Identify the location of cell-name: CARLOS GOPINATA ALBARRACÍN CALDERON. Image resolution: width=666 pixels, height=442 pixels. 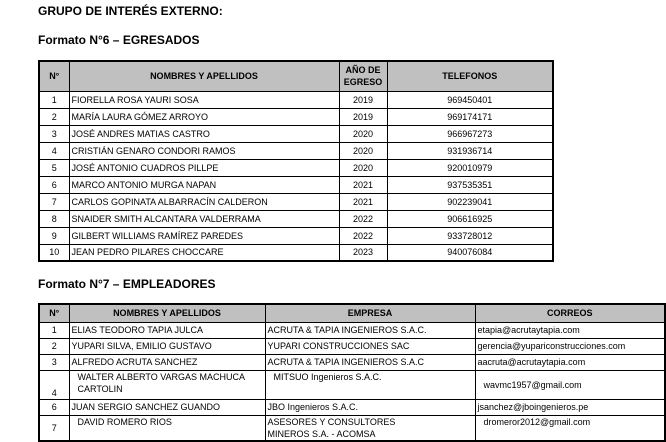
(204, 201).